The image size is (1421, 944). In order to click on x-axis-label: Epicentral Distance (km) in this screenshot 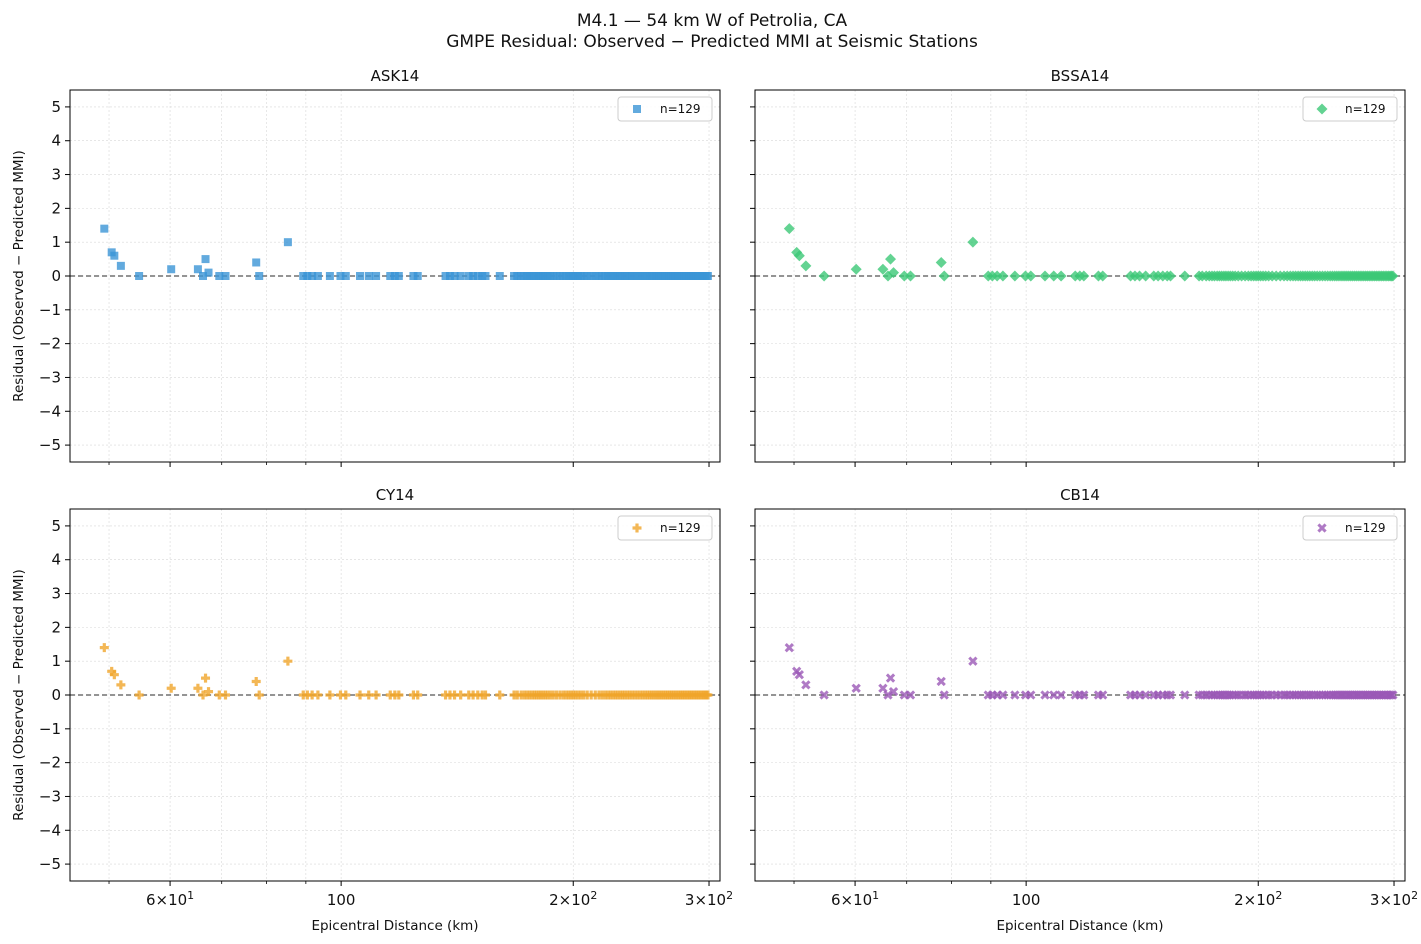, I will do `click(1079, 926)`.